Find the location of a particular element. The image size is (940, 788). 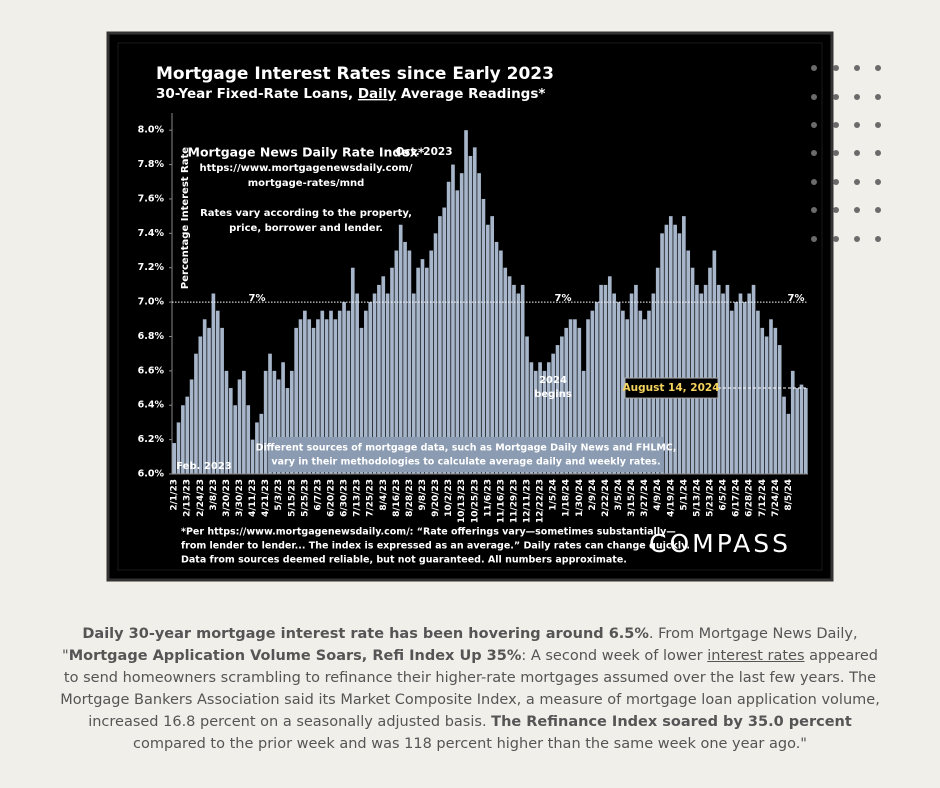

y-tick-label: 6.4% is located at coordinates (151, 405).